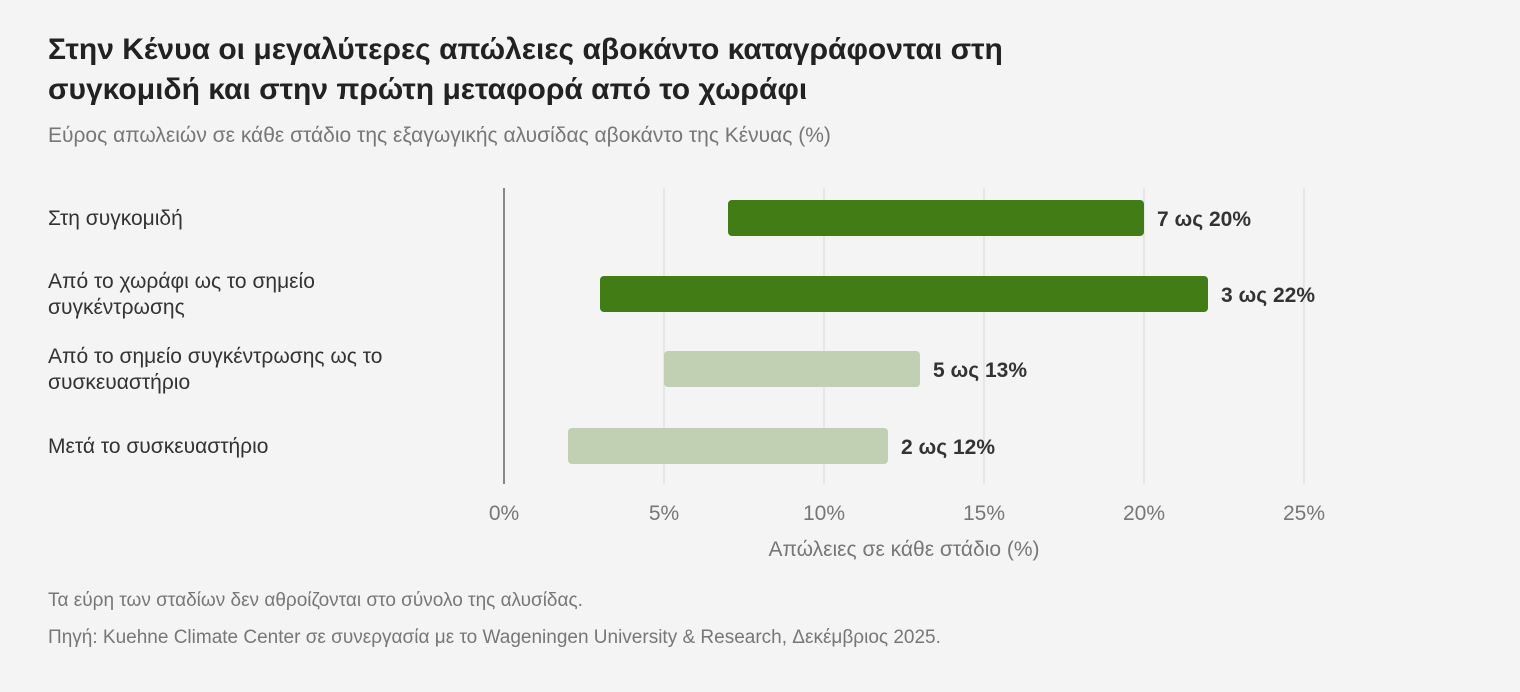  I want to click on category-label: Από το χωράφι ως το σημείο συγκέντρωσης, so click(181, 294).